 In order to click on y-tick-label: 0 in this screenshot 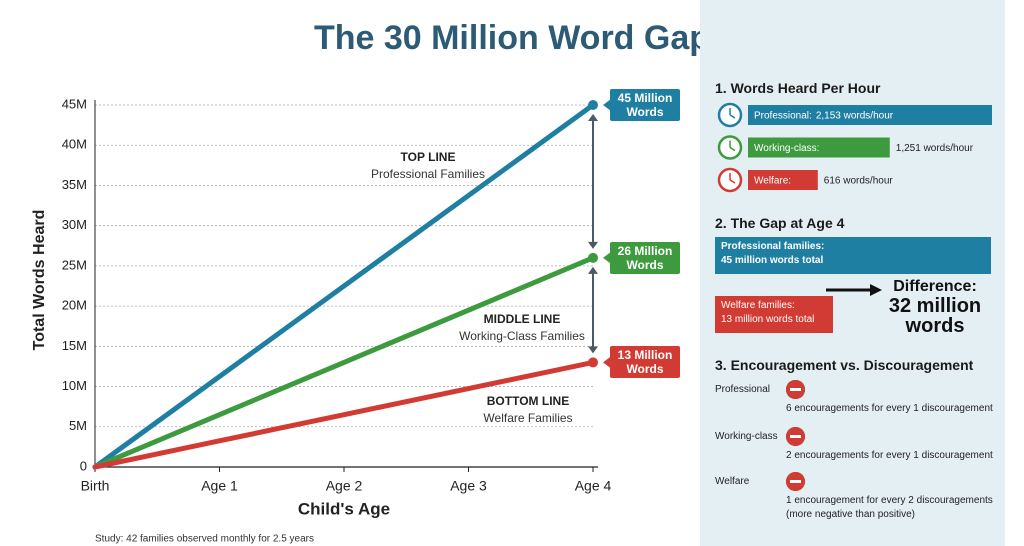, I will do `click(83, 465)`.